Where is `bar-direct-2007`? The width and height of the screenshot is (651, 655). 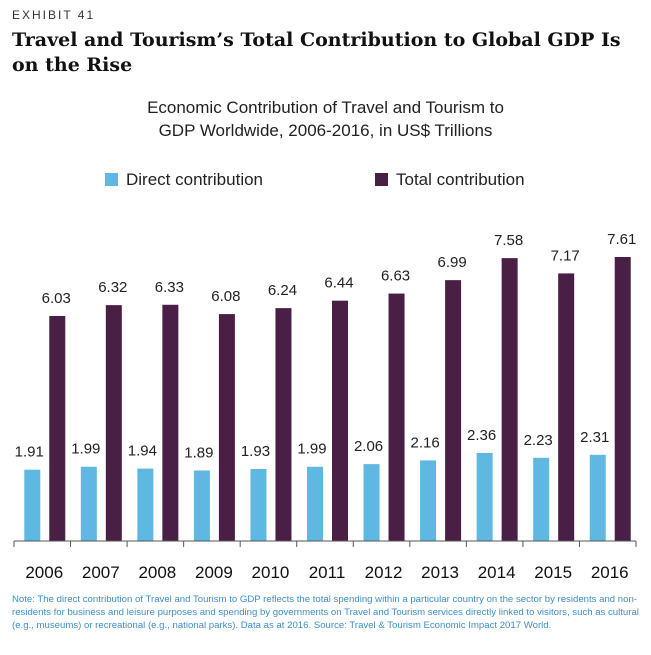 bar-direct-2007 is located at coordinates (88, 503).